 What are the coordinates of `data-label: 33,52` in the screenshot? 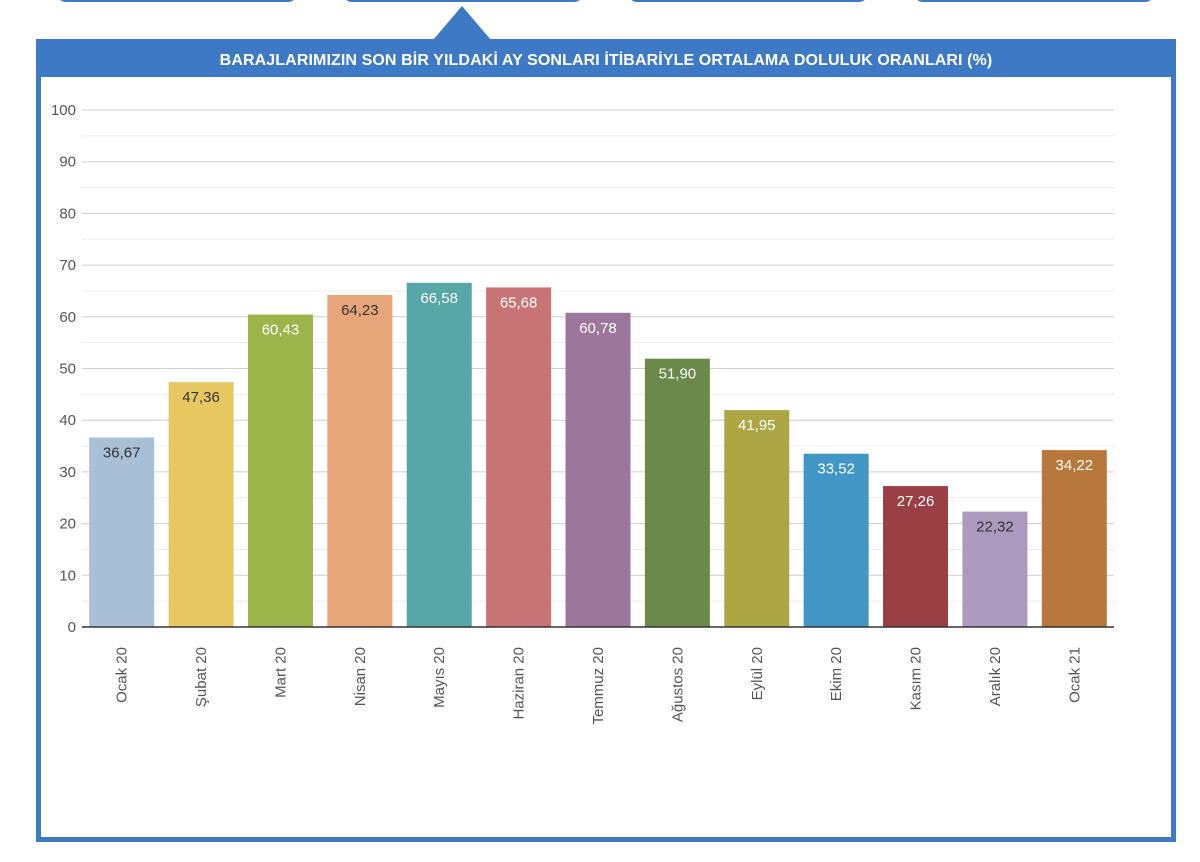 It's located at (836, 469).